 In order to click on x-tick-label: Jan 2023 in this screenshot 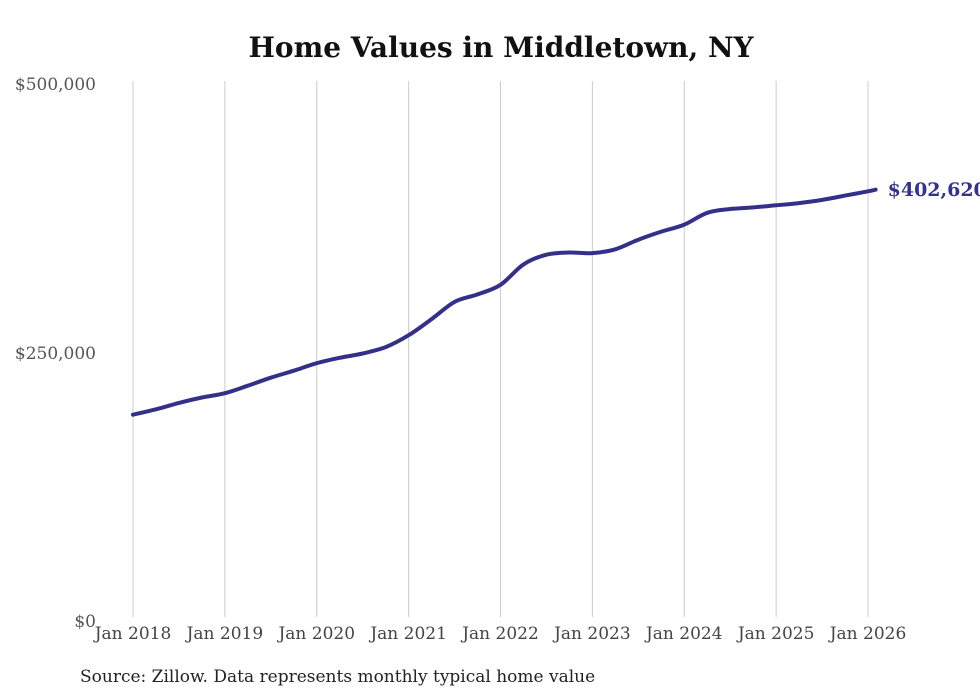, I will do `click(592, 634)`.